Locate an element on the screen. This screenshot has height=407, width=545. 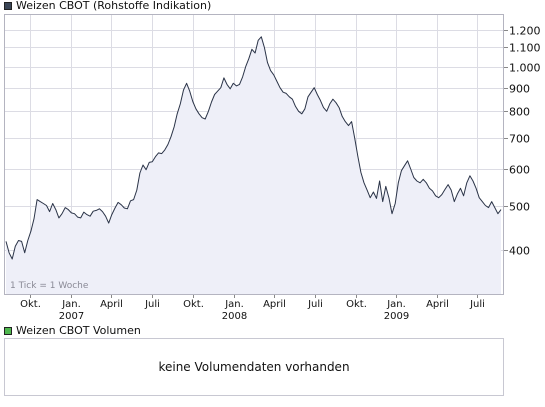
y-tick-label: 500 is located at coordinates (519, 207).